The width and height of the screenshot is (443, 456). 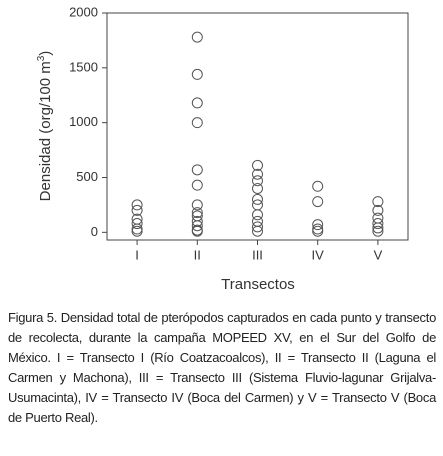 I want to click on y-axis-label-text: Densidad (org/100 m, so click(x=45, y=131).